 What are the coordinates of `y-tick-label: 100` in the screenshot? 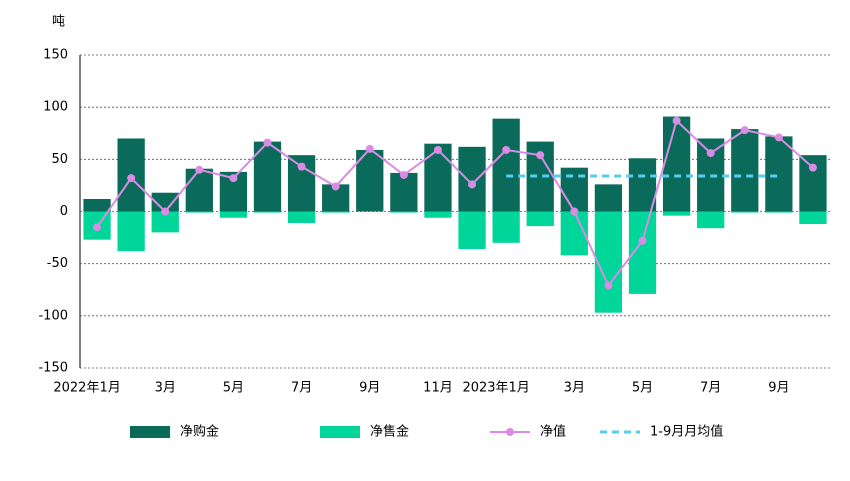 It's located at (55, 107).